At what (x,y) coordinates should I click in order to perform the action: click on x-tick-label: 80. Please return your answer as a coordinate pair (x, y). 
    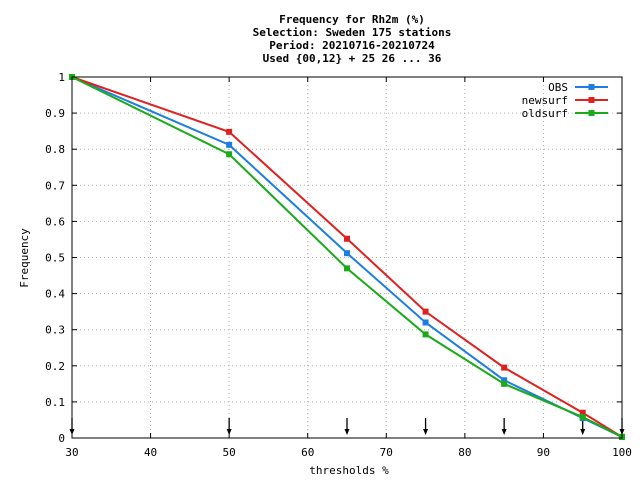
    Looking at the image, I should click on (464, 452).